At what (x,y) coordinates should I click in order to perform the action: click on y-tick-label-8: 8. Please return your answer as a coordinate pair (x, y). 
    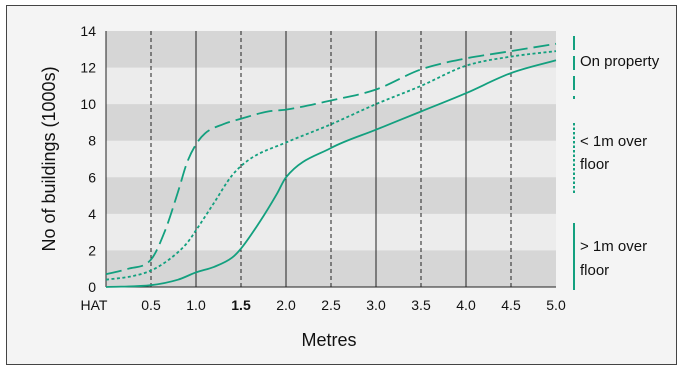
    Looking at the image, I should click on (92, 141).